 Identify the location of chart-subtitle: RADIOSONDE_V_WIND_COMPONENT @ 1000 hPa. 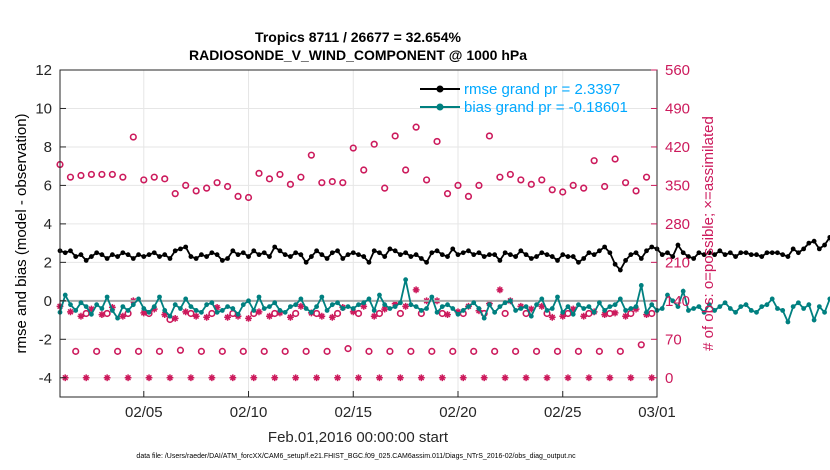
(358, 55).